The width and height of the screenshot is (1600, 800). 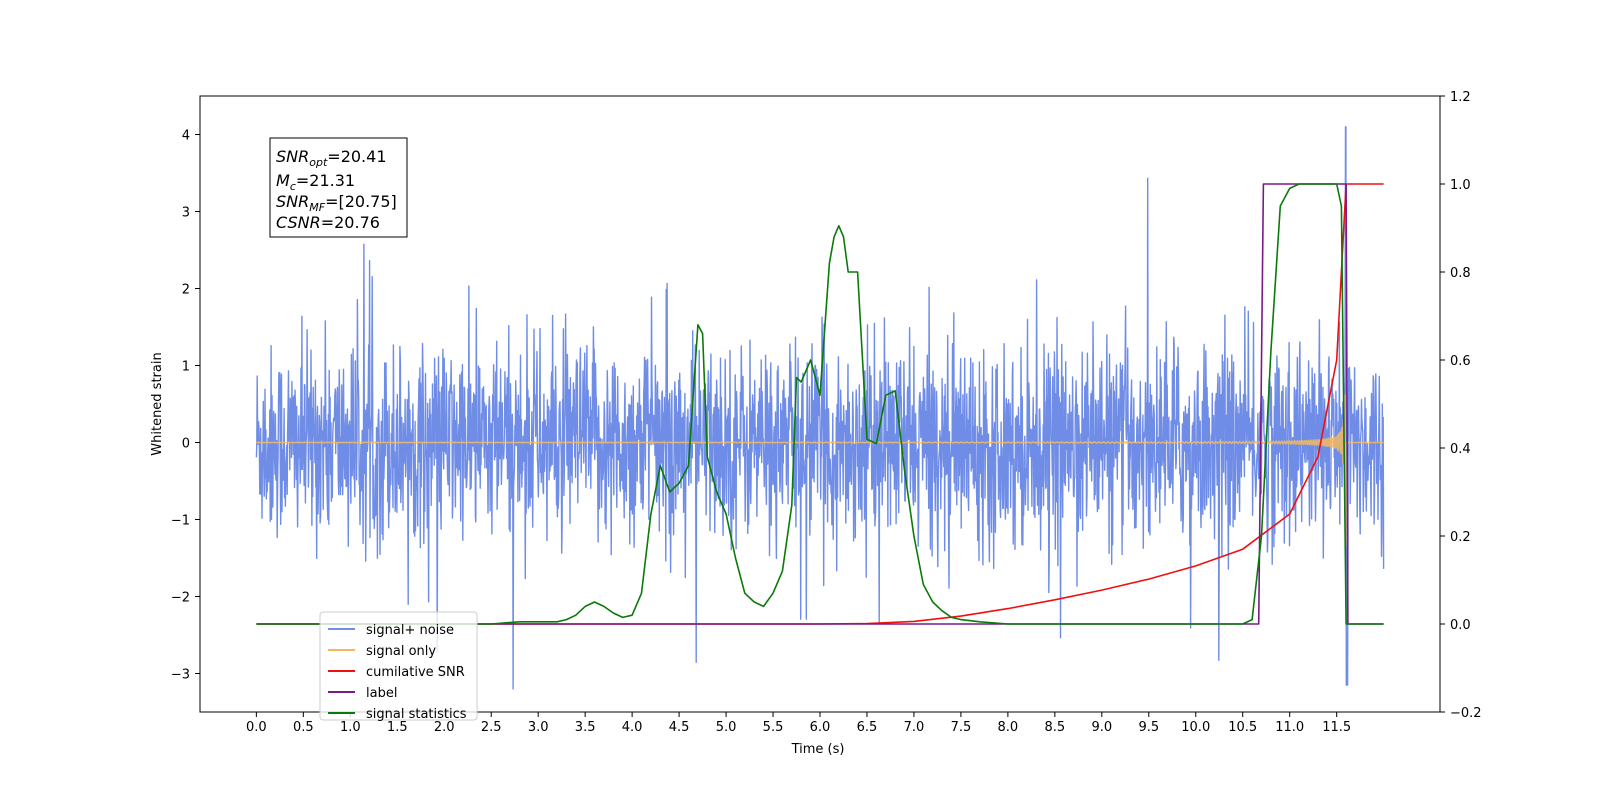 What do you see at coordinates (538, 727) in the screenshot?
I see `x-tick-label: 3.0` at bounding box center [538, 727].